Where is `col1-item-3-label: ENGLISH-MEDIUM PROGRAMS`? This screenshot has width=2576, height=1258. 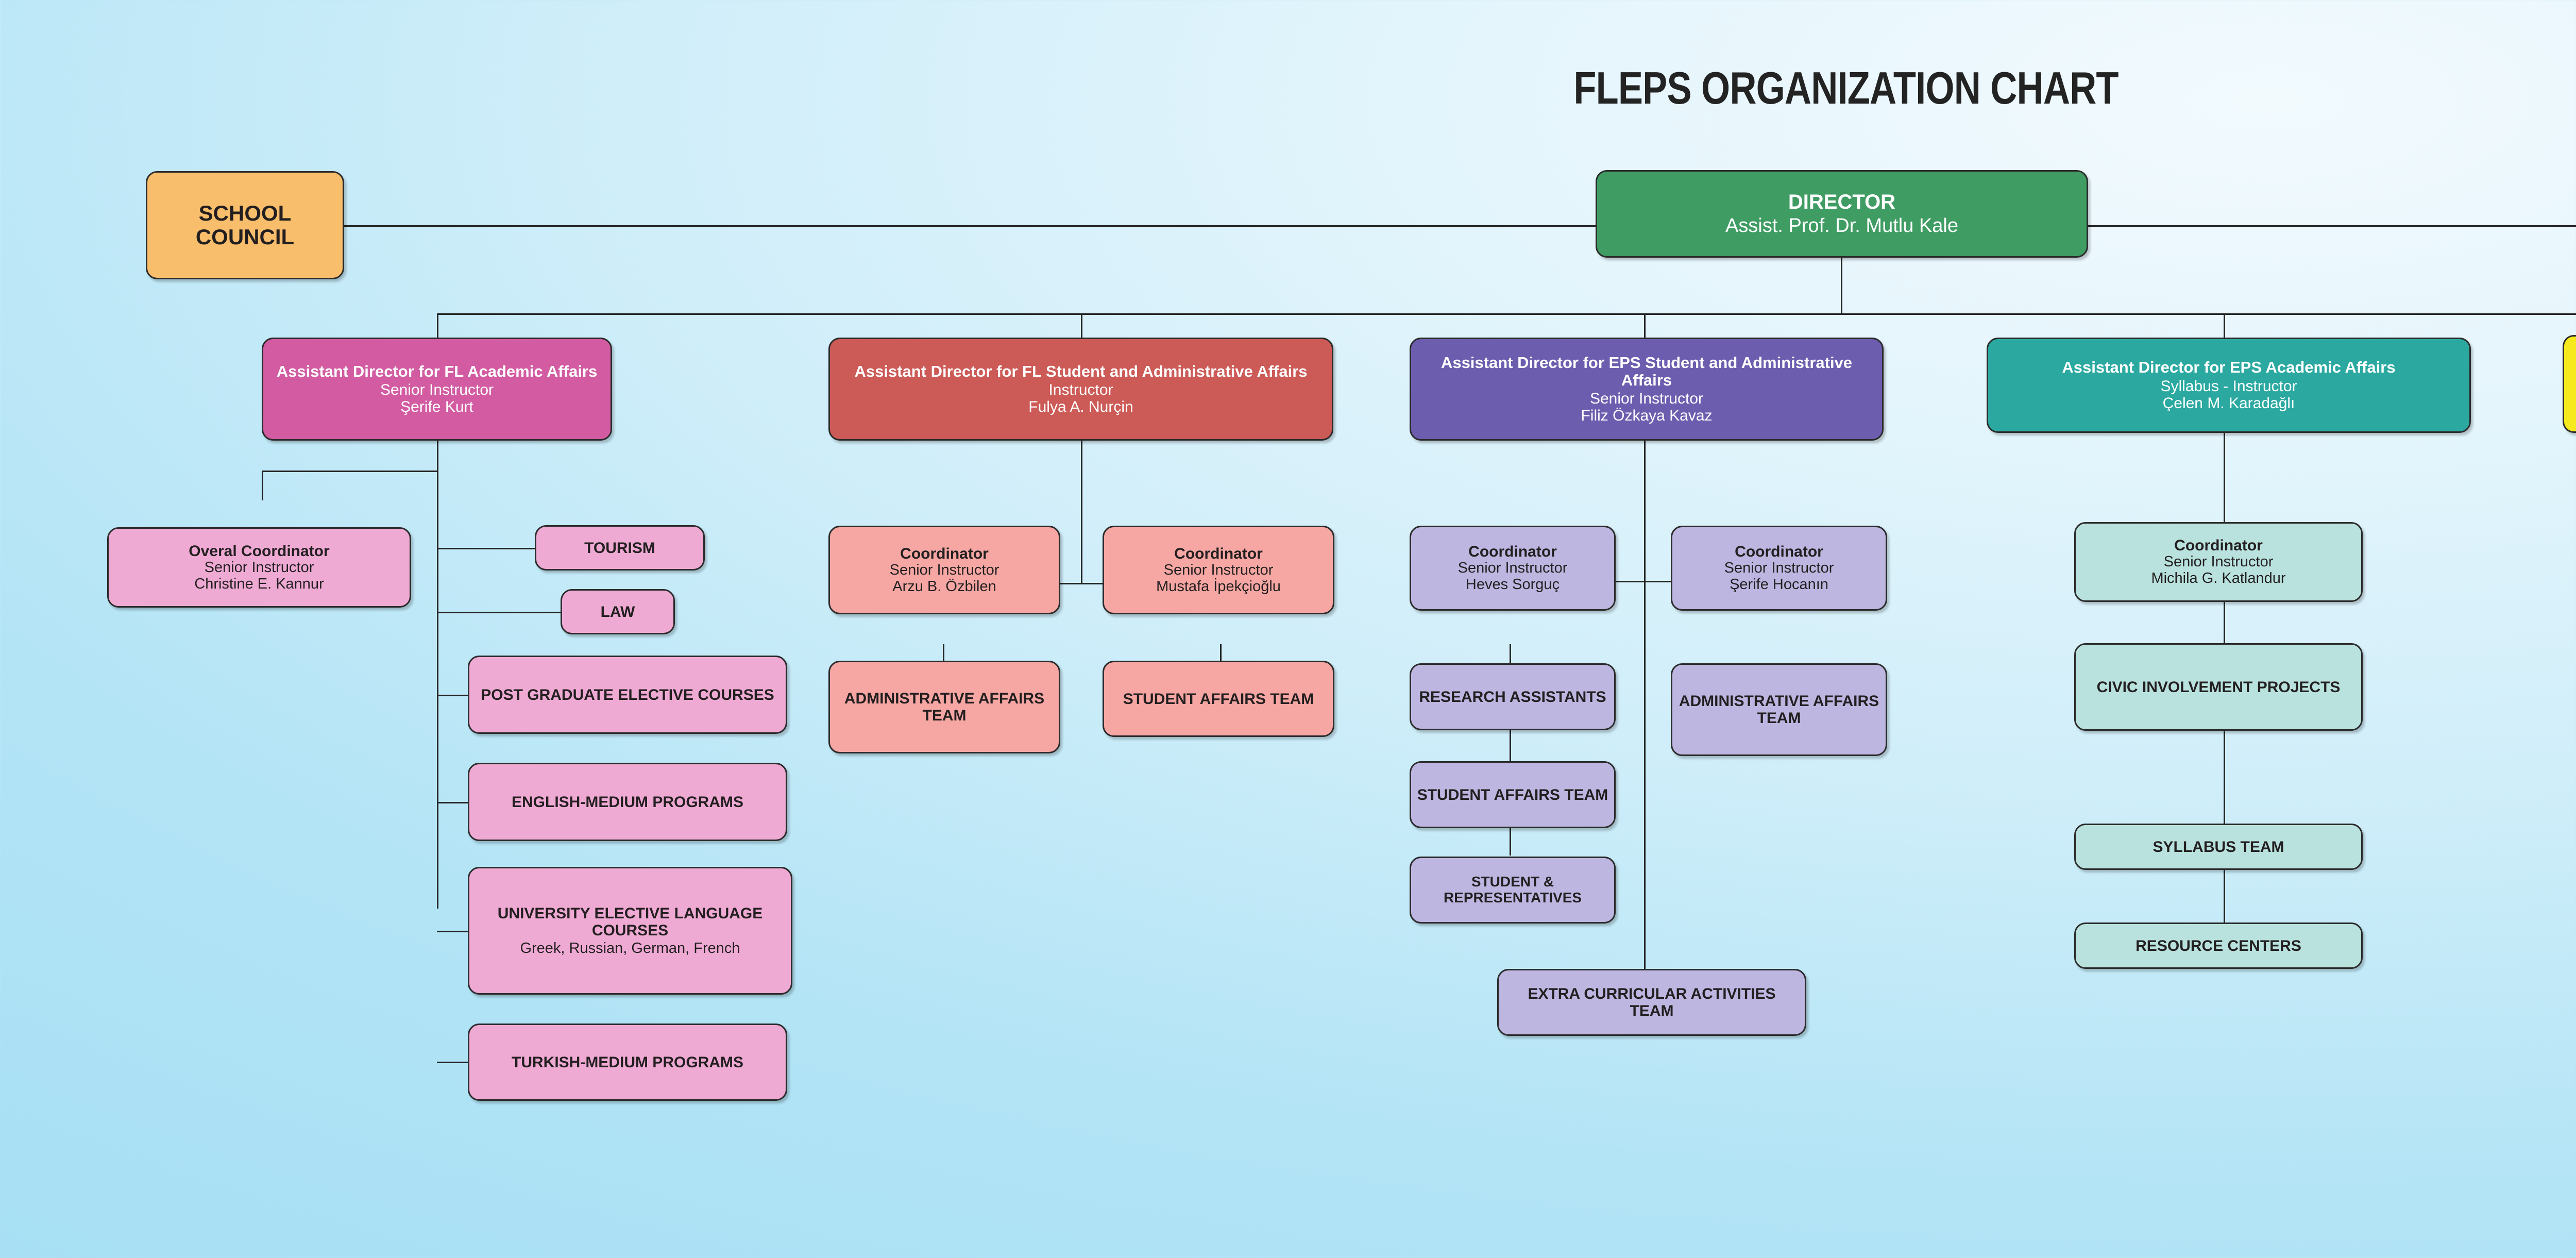 col1-item-3-label: ENGLISH-MEDIUM PROGRAMS is located at coordinates (627, 802).